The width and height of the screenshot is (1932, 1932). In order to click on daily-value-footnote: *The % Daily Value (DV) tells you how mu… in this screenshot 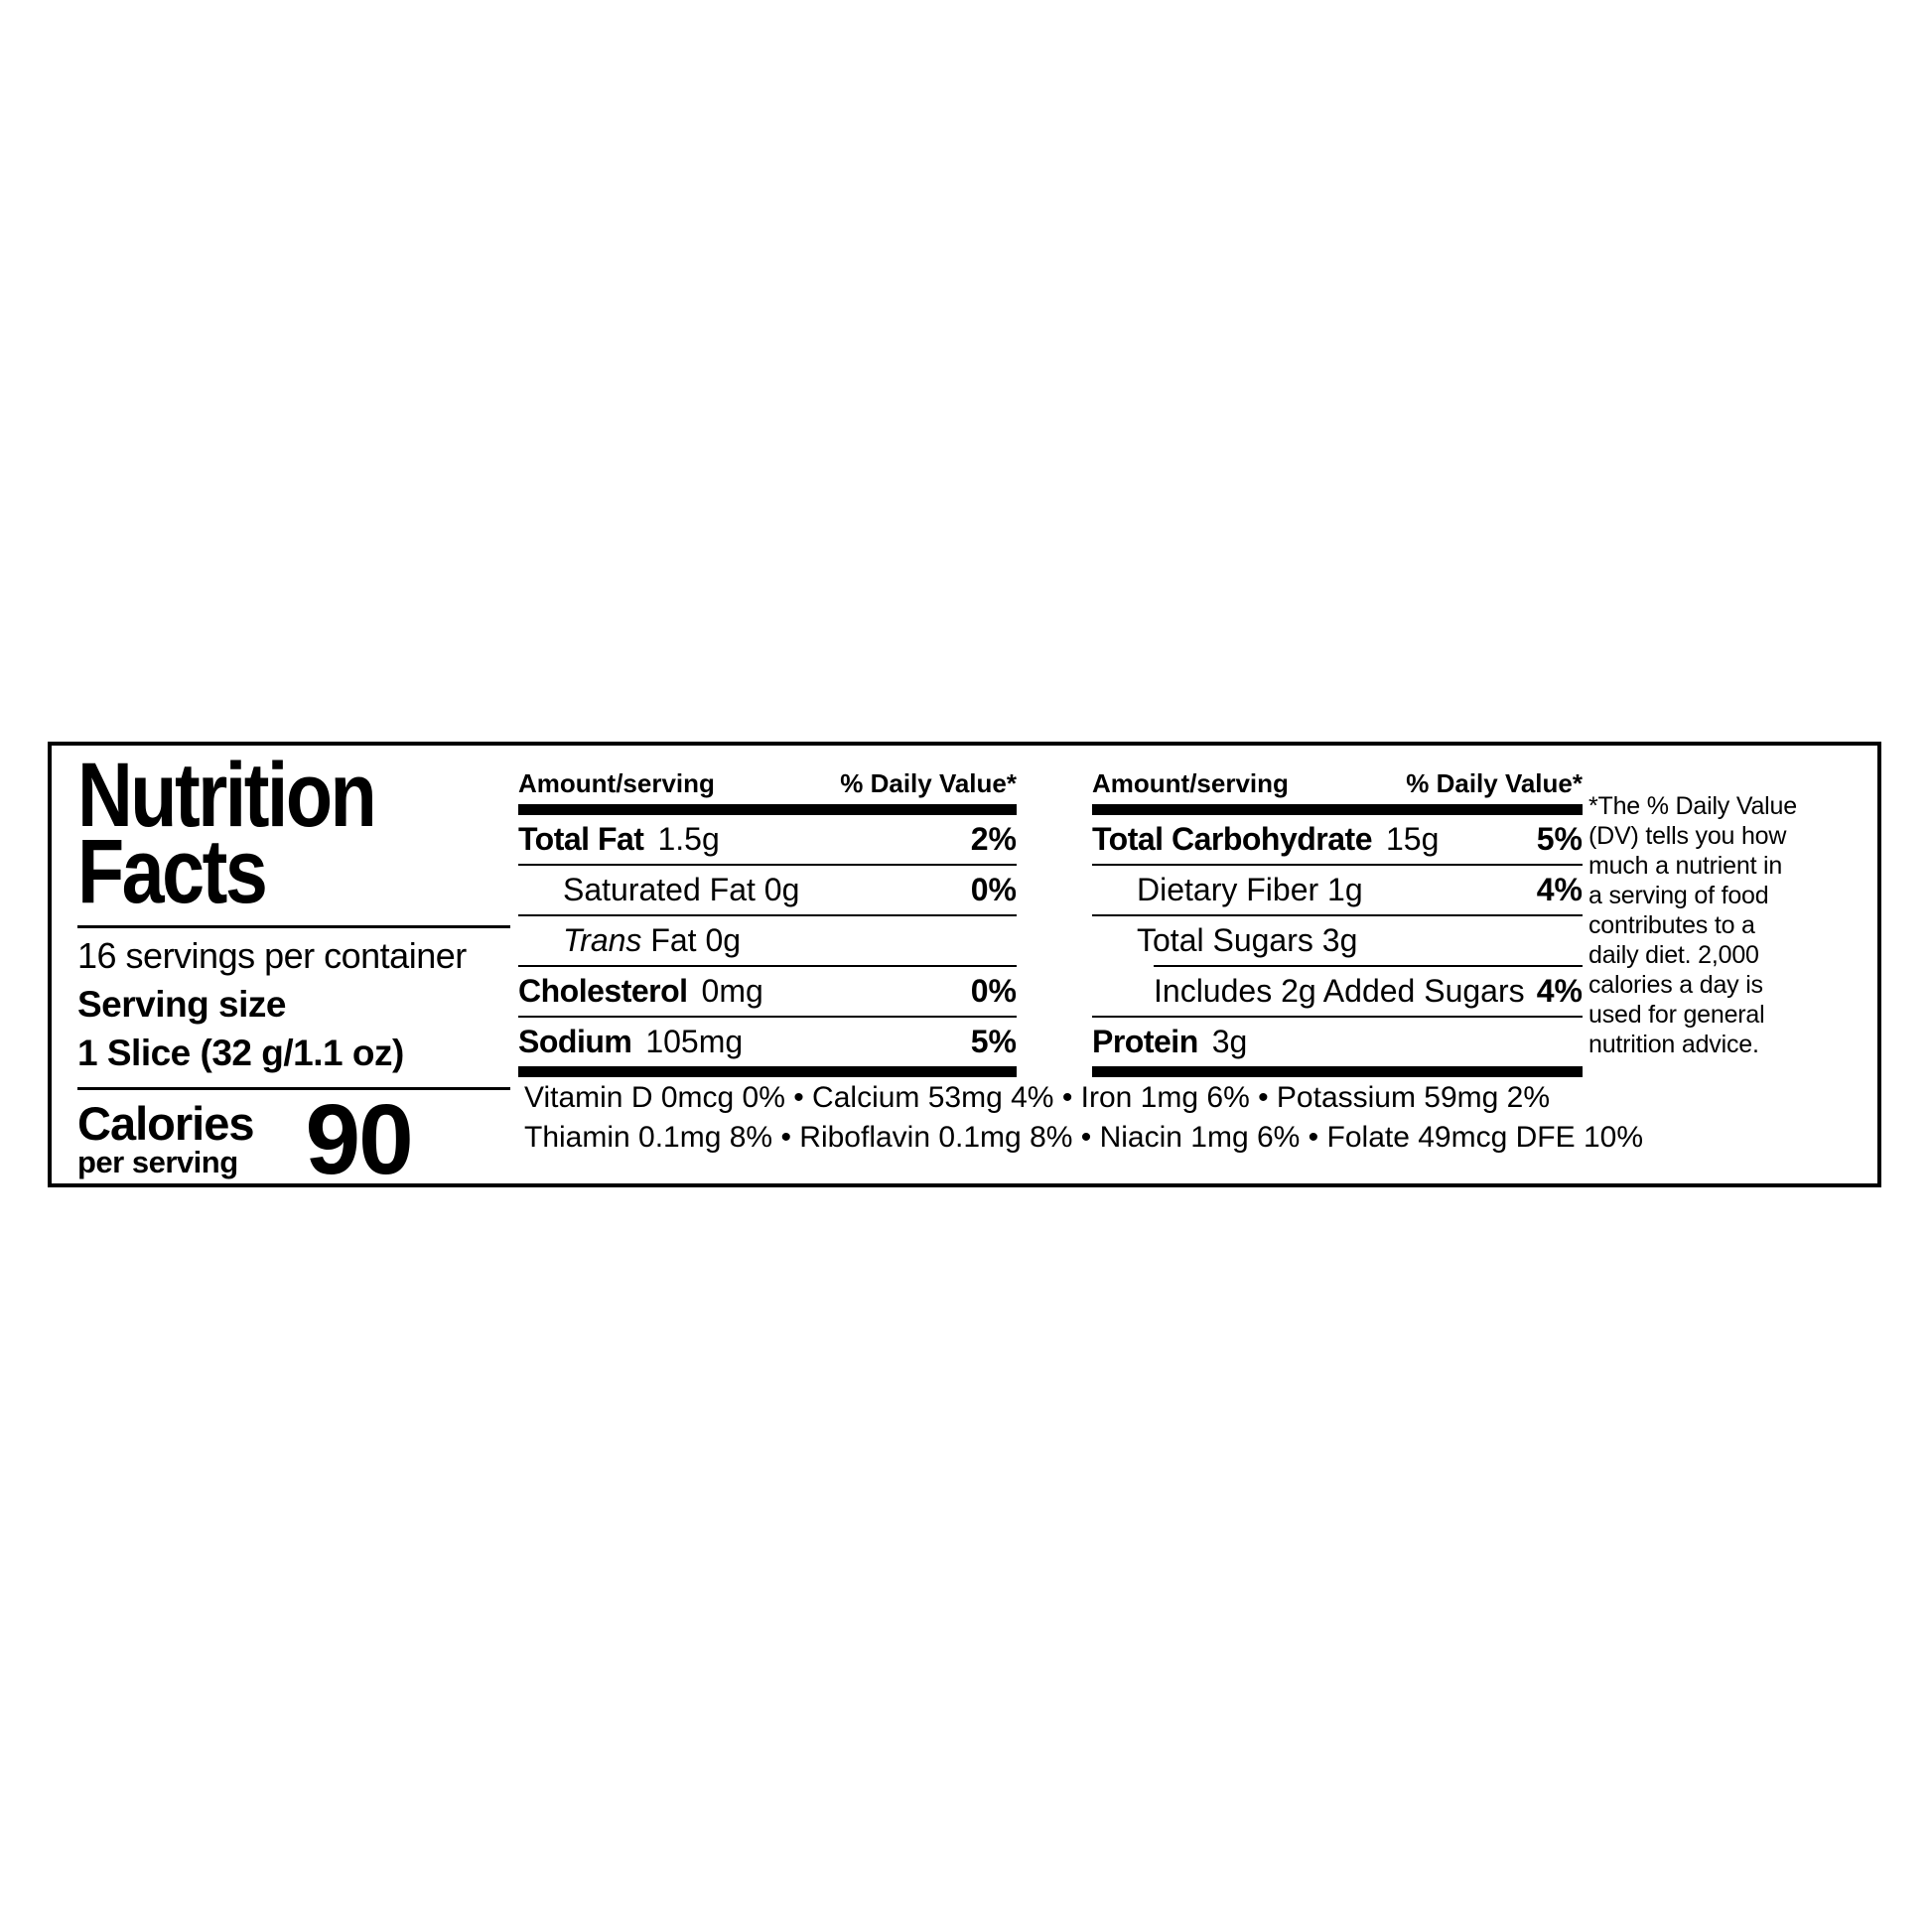, I will do `click(1693, 925)`.